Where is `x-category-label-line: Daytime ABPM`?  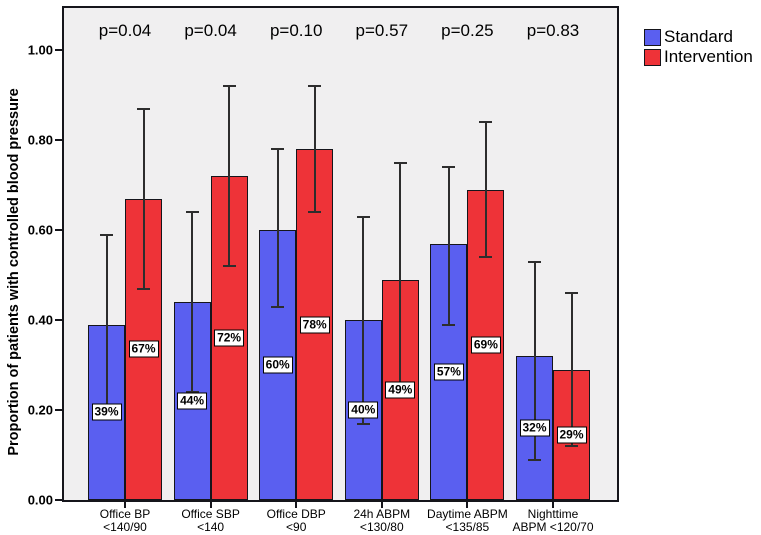 x-category-label-line: Daytime ABPM is located at coordinates (467, 514).